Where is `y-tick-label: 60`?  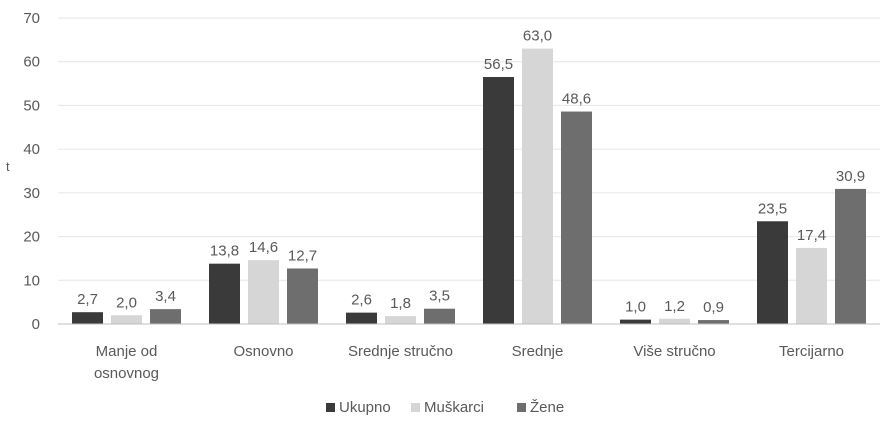 y-tick-label: 60 is located at coordinates (31, 62).